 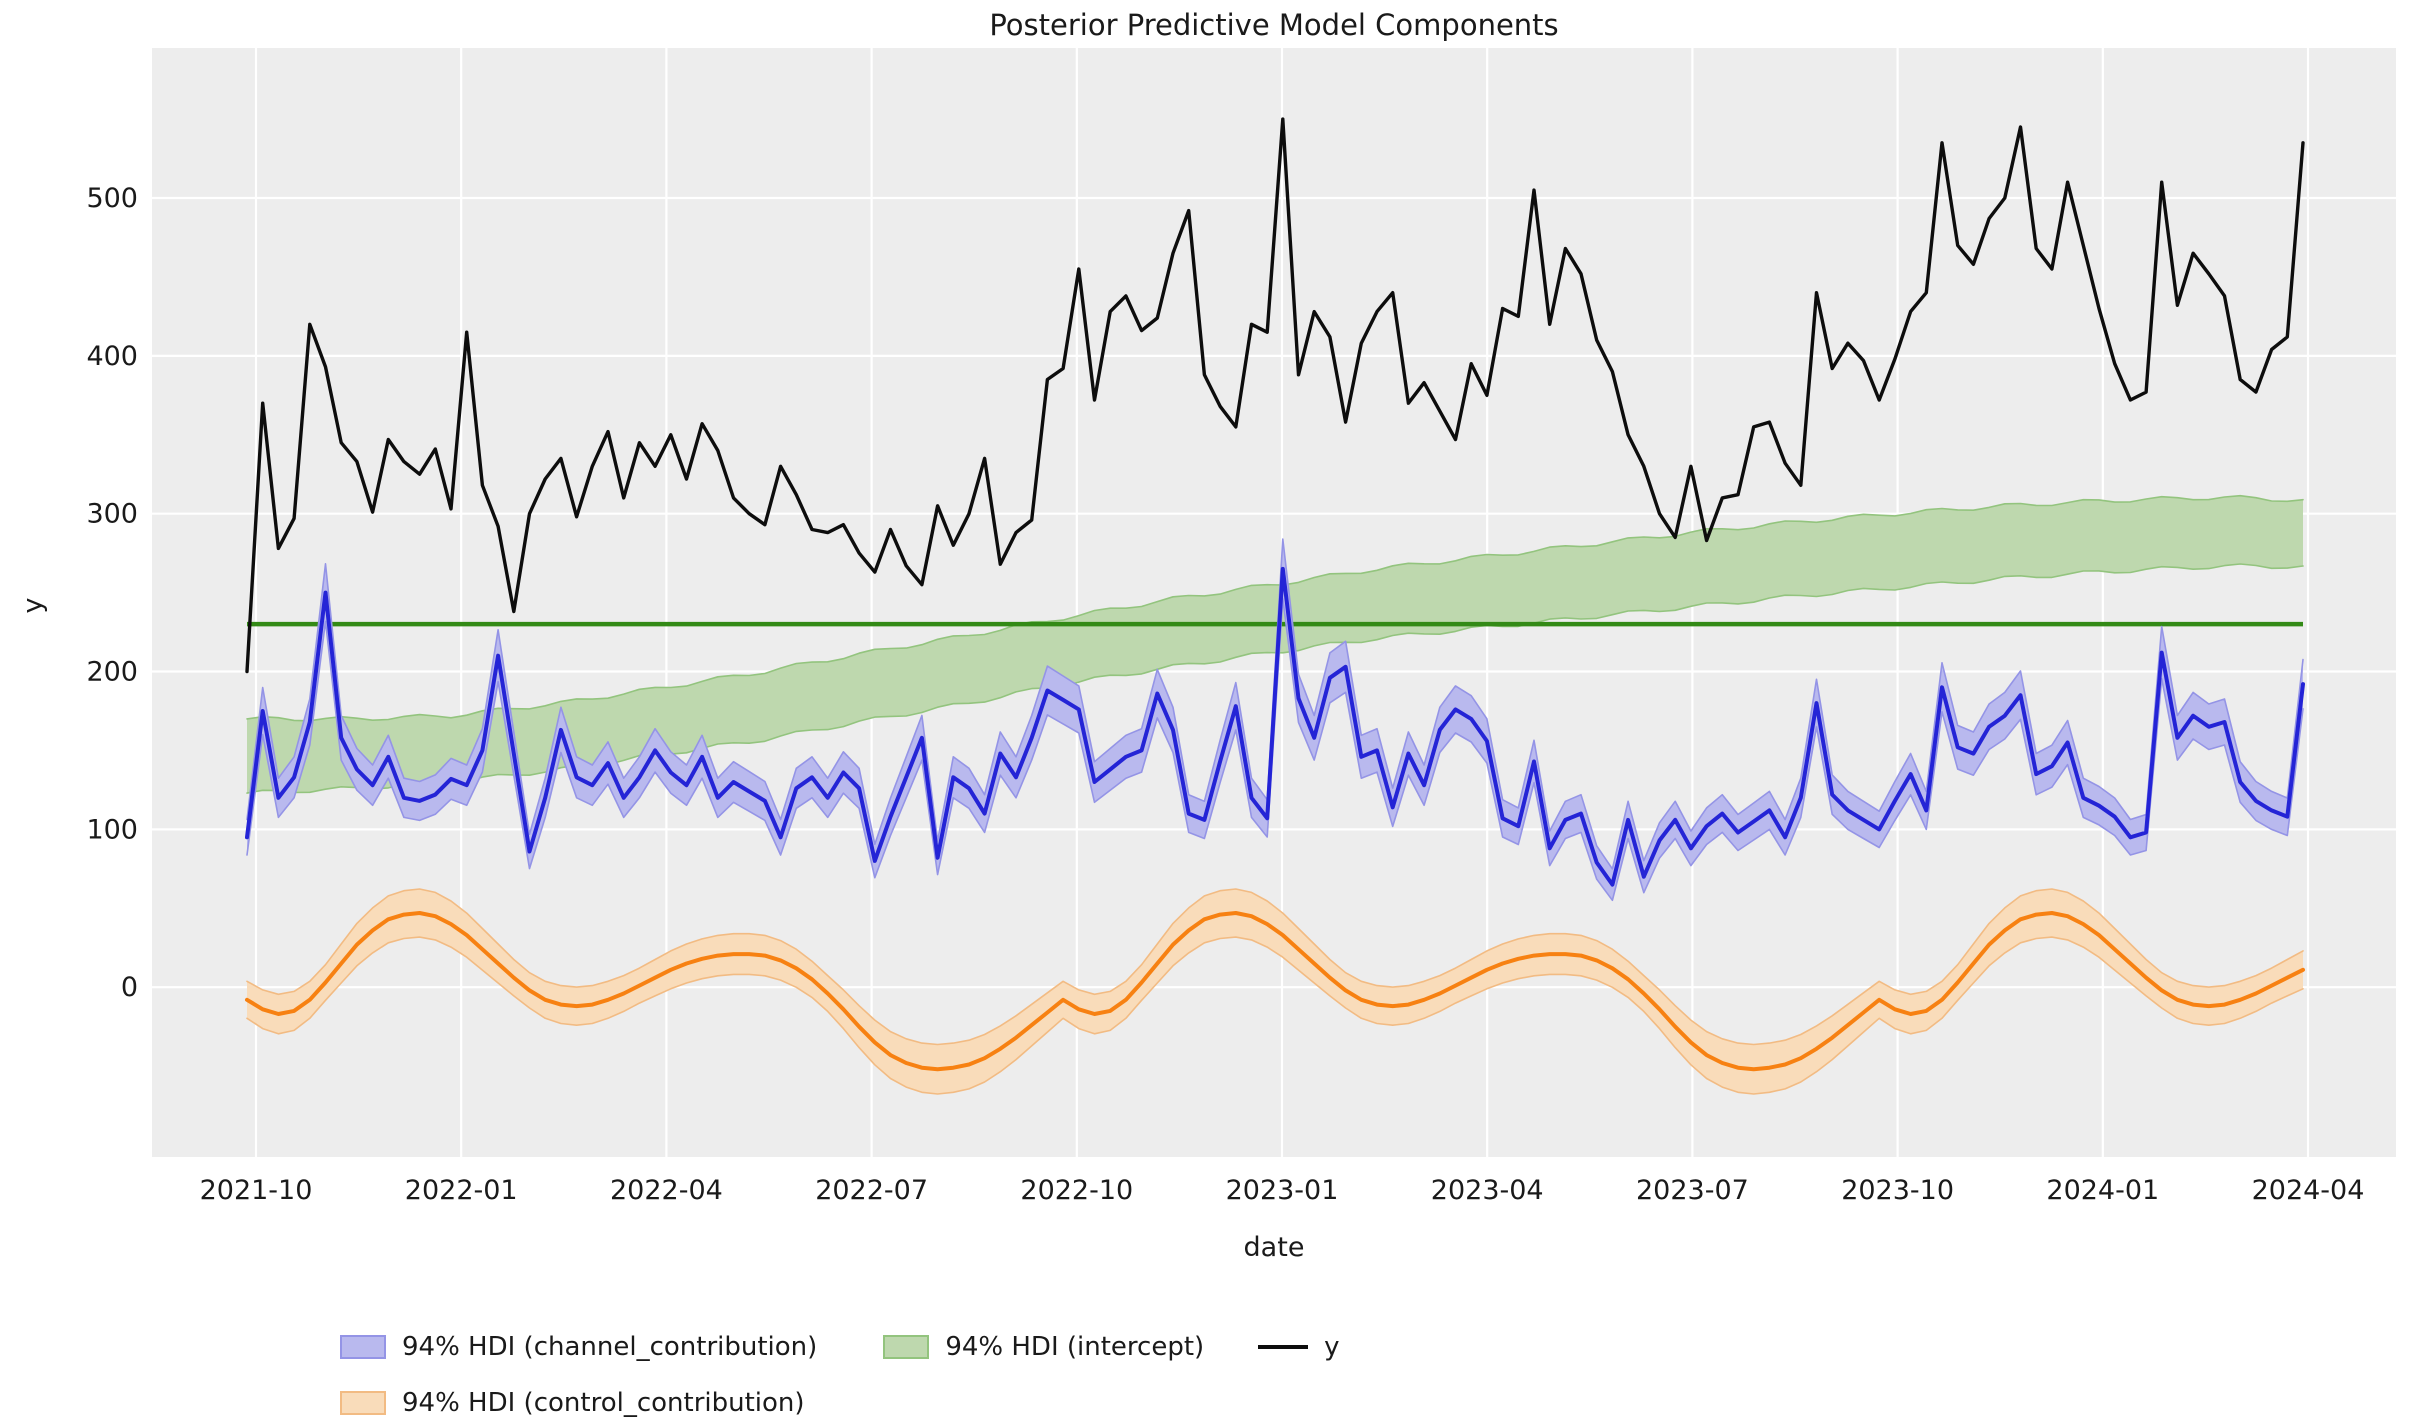 I want to click on intercept-hdi-swatch, so click(x=906, y=1347).